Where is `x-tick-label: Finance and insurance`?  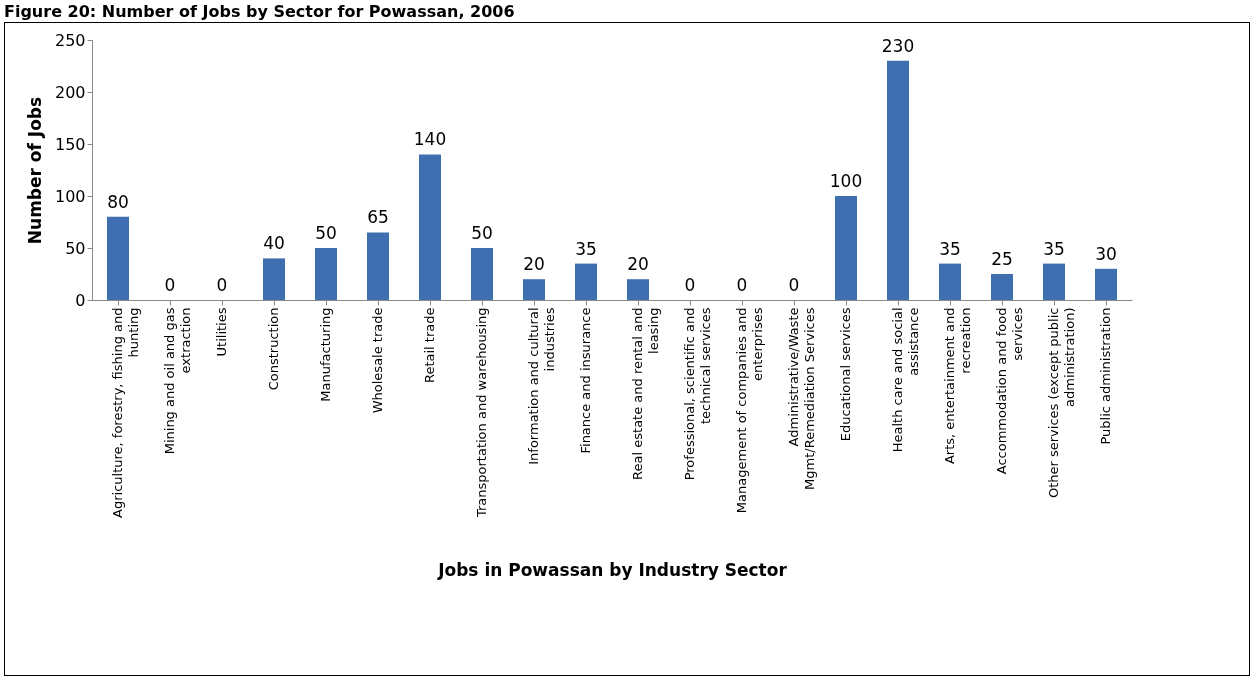
x-tick-label: Finance and insurance is located at coordinates (585, 380).